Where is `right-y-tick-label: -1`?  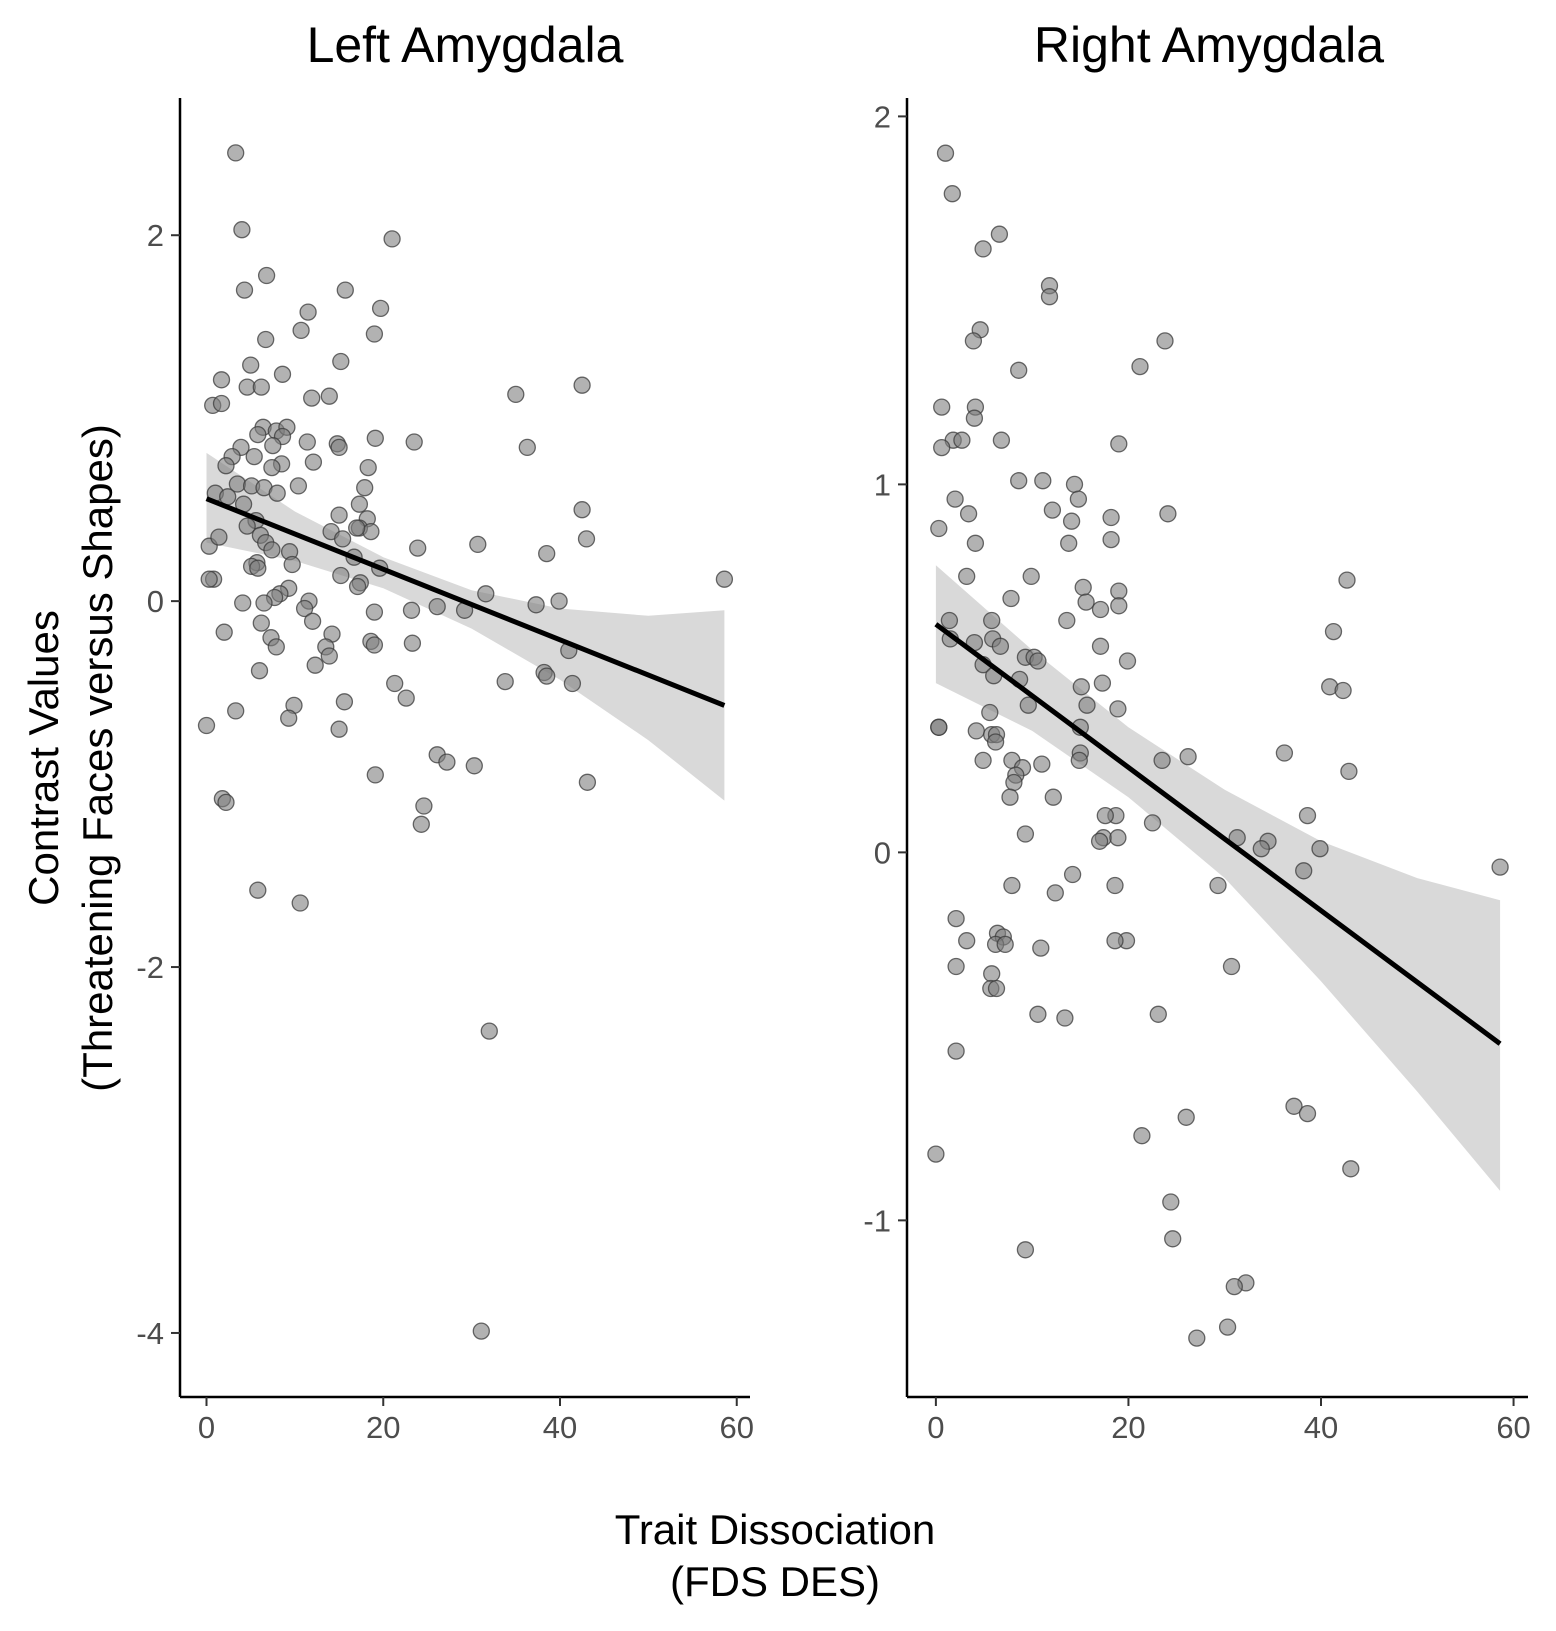 right-y-tick-label: -1 is located at coordinates (877, 1220).